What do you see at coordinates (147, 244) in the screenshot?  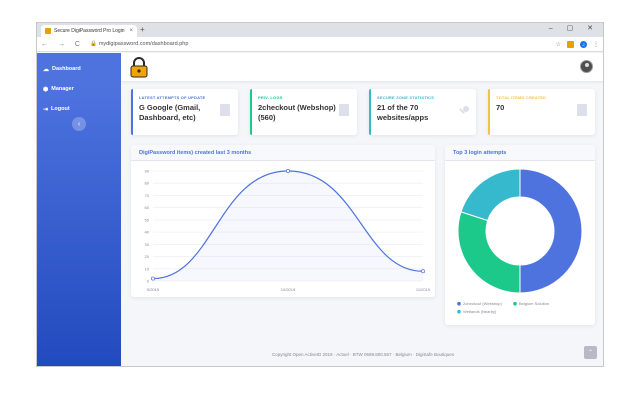 I see `y-tick-label: 30` at bounding box center [147, 244].